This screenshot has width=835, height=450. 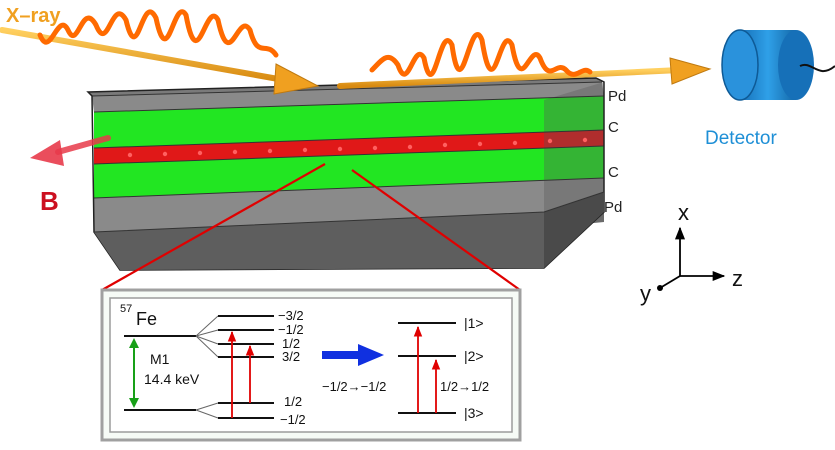 I want to click on fe-layer, so click(x=349, y=147).